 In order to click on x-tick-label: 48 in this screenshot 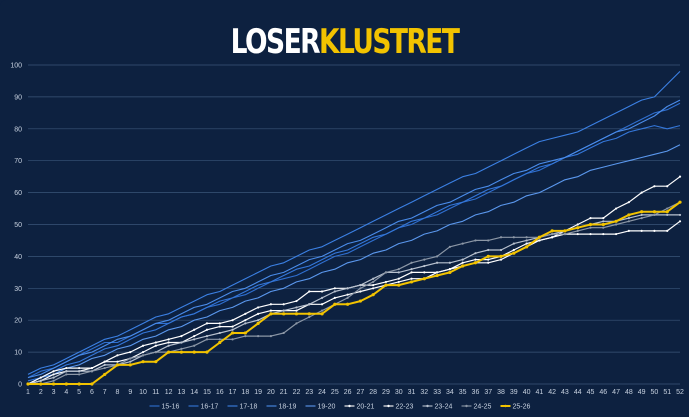, I will do `click(629, 392)`.